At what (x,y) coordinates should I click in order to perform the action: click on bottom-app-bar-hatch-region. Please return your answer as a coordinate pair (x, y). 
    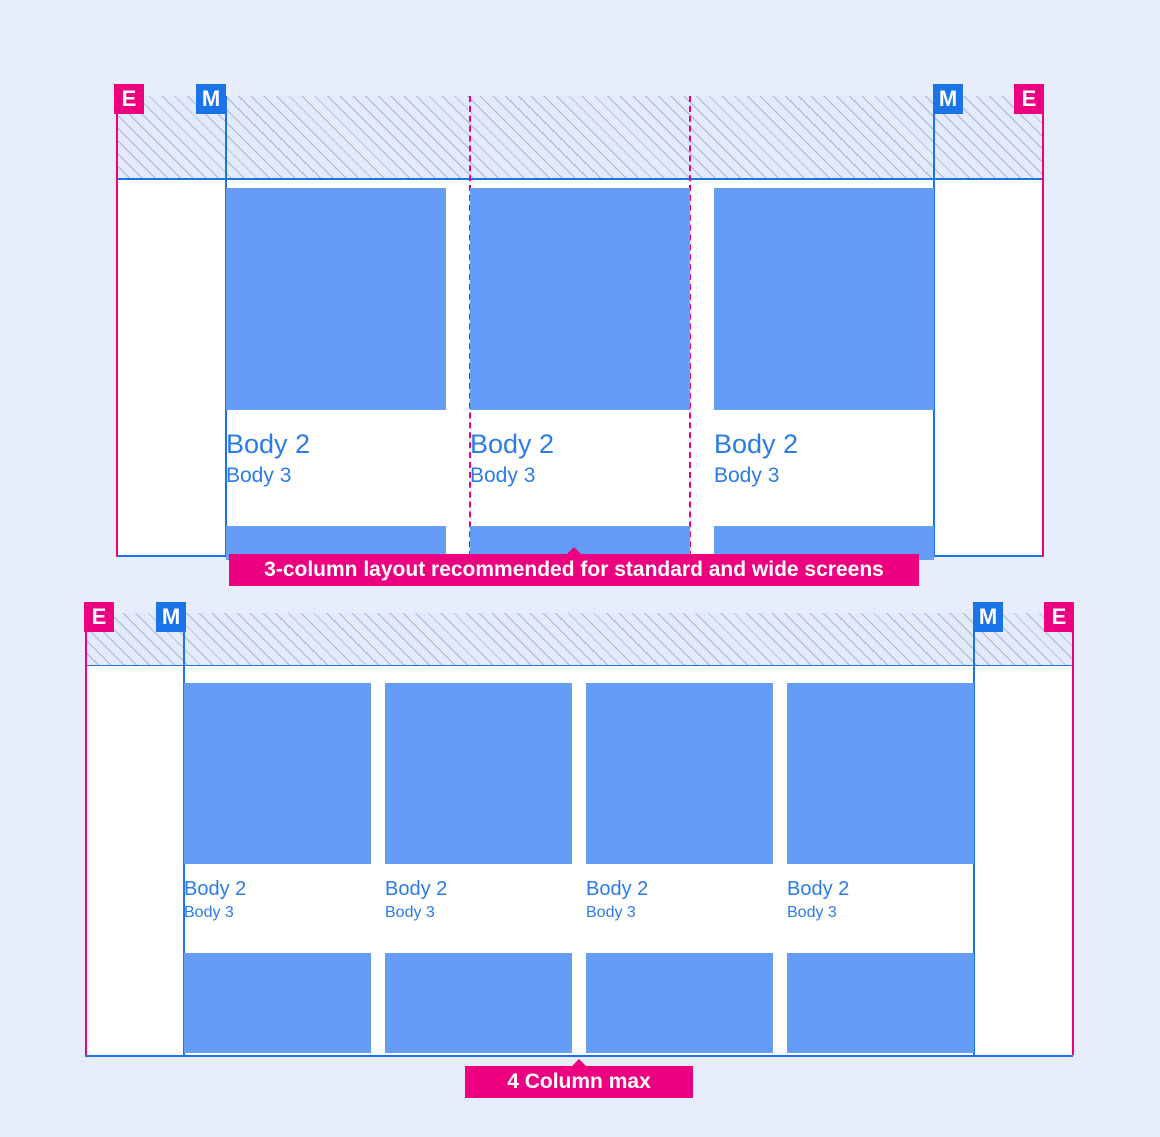
    Looking at the image, I should click on (579, 640).